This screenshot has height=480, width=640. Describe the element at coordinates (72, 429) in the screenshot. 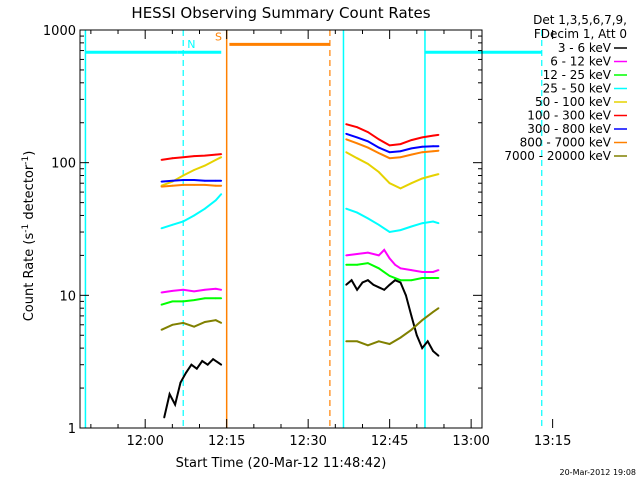

I see `y-tick-label: 1` at that location.